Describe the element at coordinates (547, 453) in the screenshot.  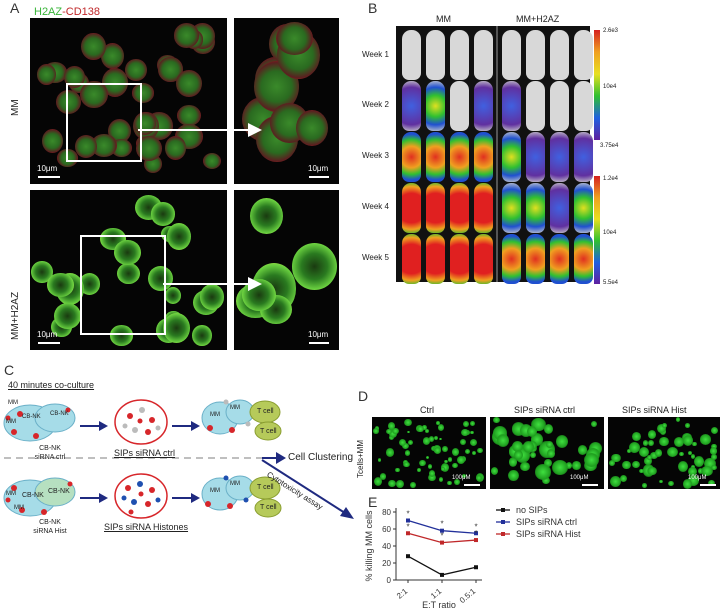
I see `fluor-image-sips-ctrl: 100μM` at that location.